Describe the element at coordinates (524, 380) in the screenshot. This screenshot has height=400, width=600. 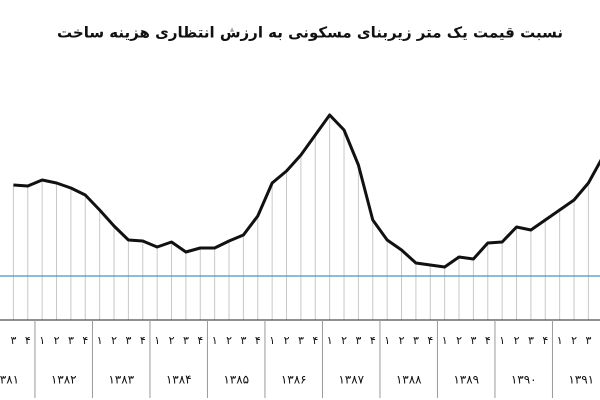
I see `year-label: ۱۳۹۰` at that location.